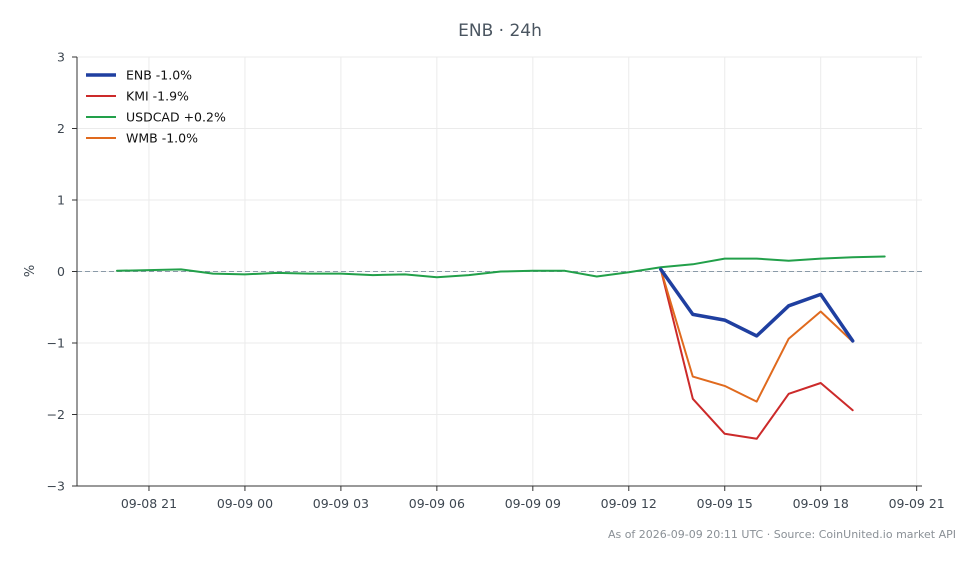 Image resolution: width=980 pixels, height=564 pixels. Describe the element at coordinates (176, 117) in the screenshot. I see `legend-label-usdcad: USDCAD +0.2%` at that location.